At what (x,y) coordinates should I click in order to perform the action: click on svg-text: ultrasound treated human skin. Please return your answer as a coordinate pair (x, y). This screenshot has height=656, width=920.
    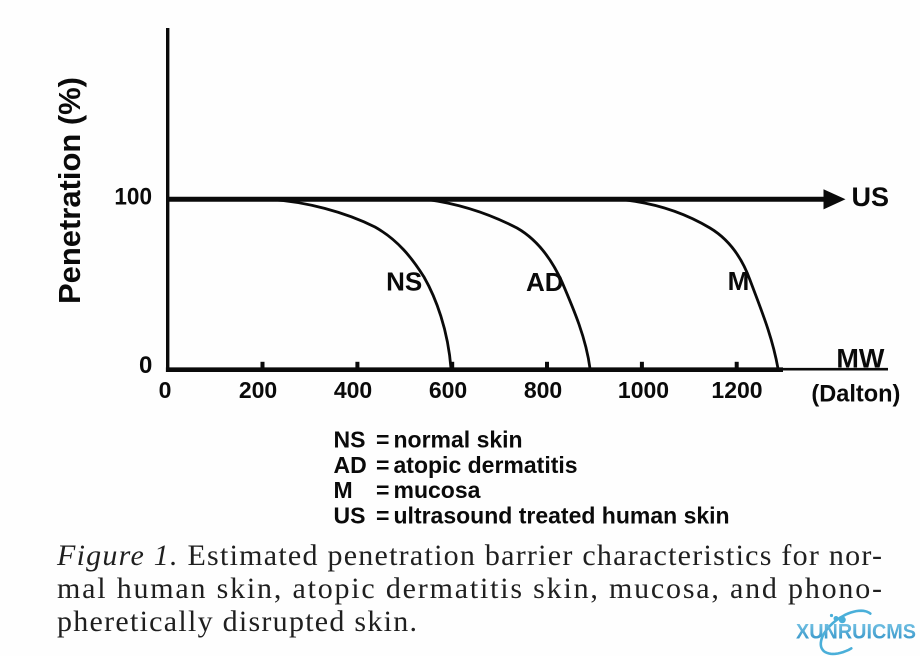
    Looking at the image, I should click on (562, 515).